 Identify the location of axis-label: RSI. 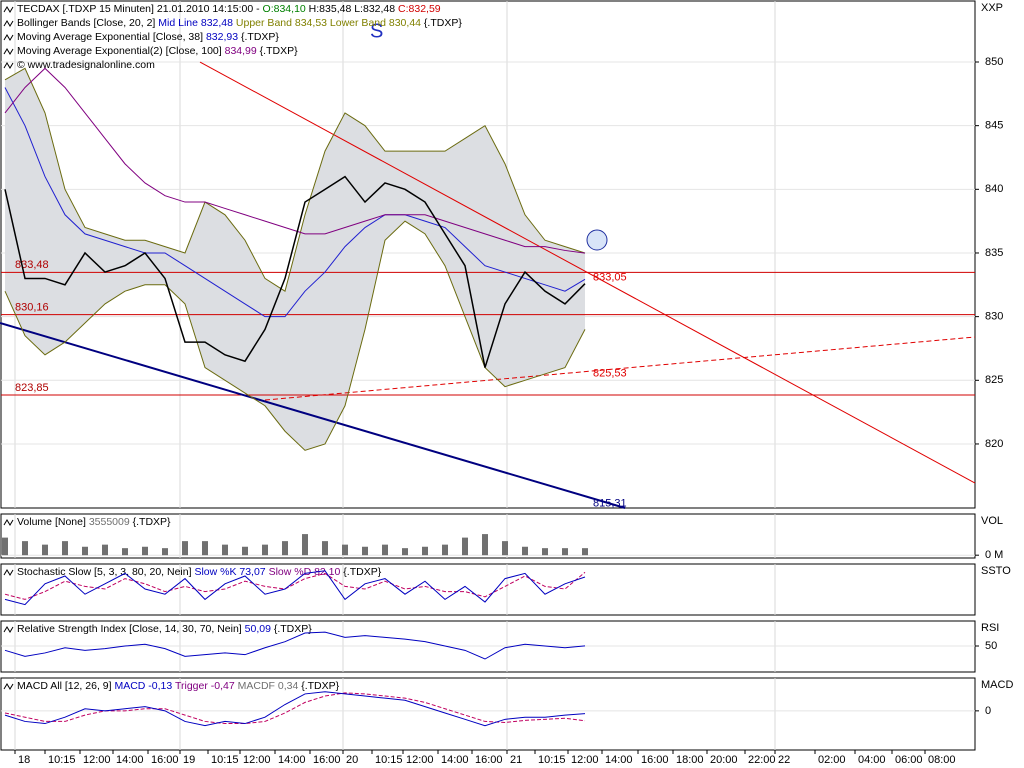
(990, 628).